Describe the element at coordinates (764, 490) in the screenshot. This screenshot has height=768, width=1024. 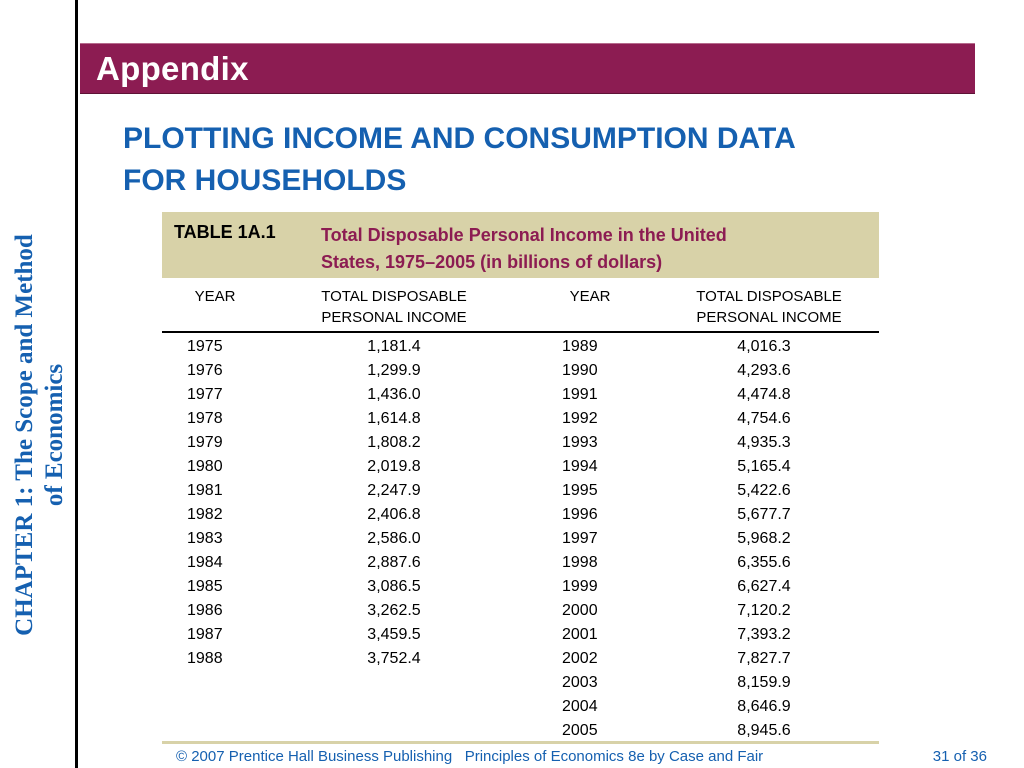
I see `table-cell-income: 5,422.6` at that location.